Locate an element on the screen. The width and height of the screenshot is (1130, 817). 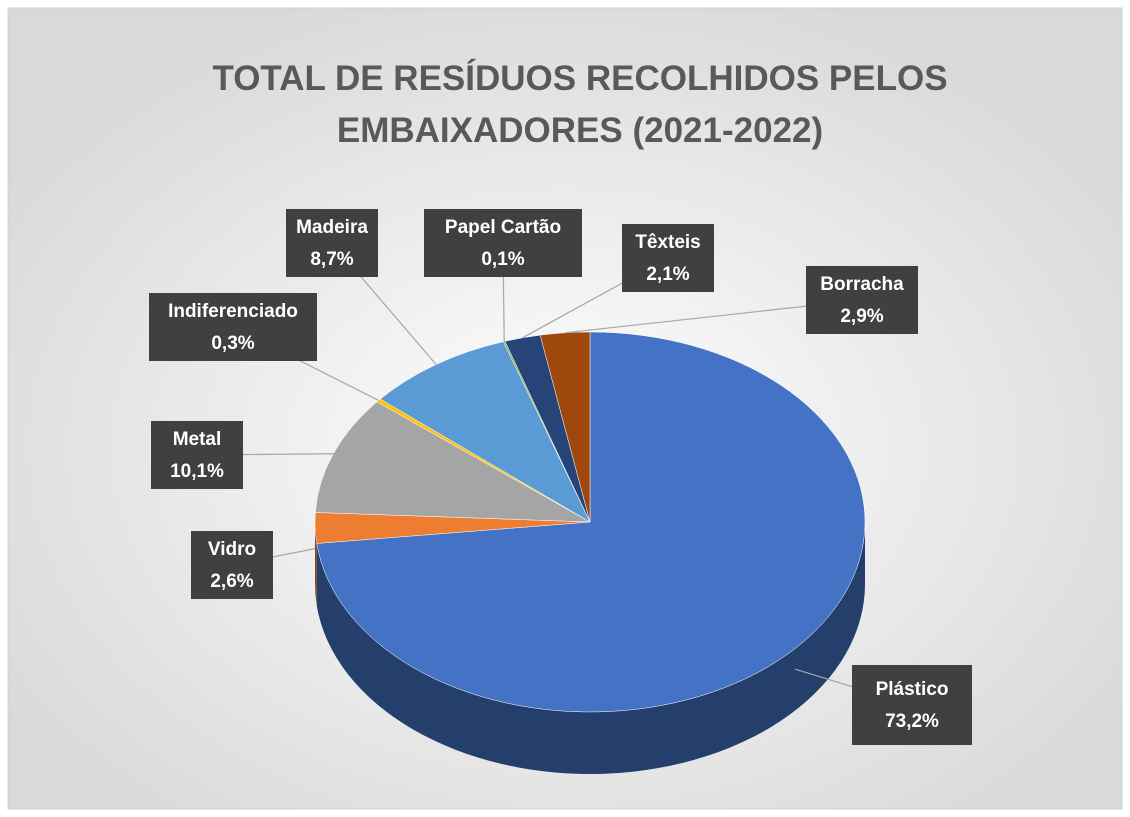
data-label-value: 10,1% is located at coordinates (197, 471).